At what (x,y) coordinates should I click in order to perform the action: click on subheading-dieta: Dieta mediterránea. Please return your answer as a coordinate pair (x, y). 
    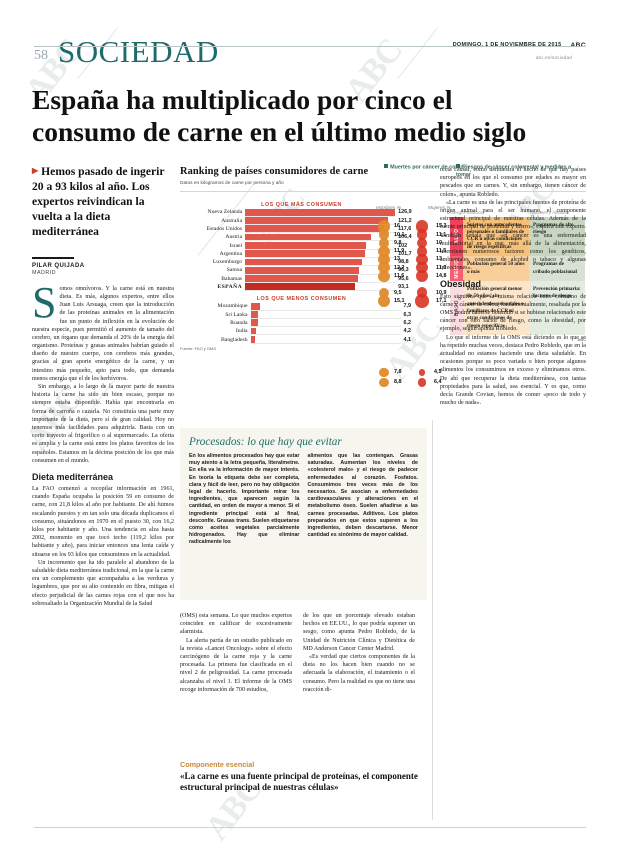
    Looking at the image, I should click on (73, 476).